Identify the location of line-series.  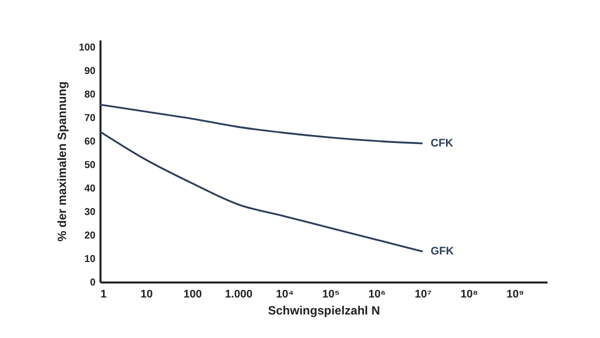
(261, 124).